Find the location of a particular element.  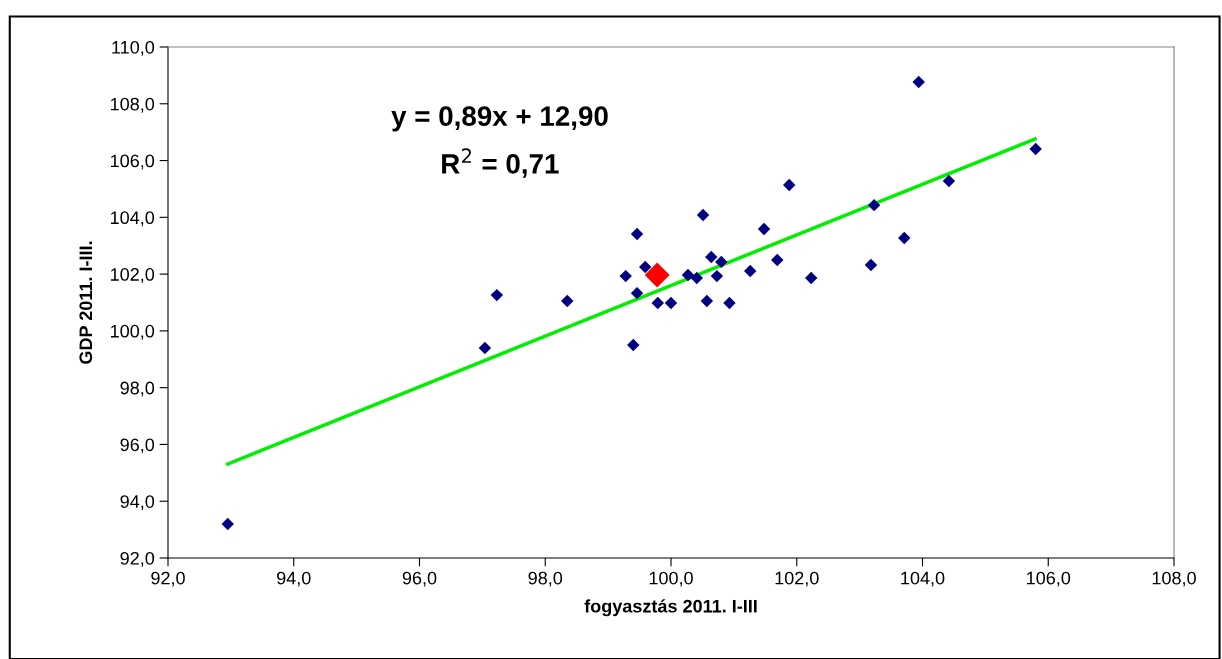

y-tick-label: 106,0 is located at coordinates (133, 162).